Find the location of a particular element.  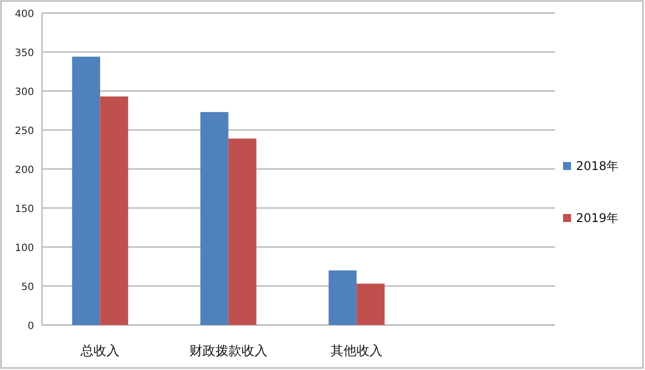

x-tick-label: 总收入 is located at coordinates (100, 351).